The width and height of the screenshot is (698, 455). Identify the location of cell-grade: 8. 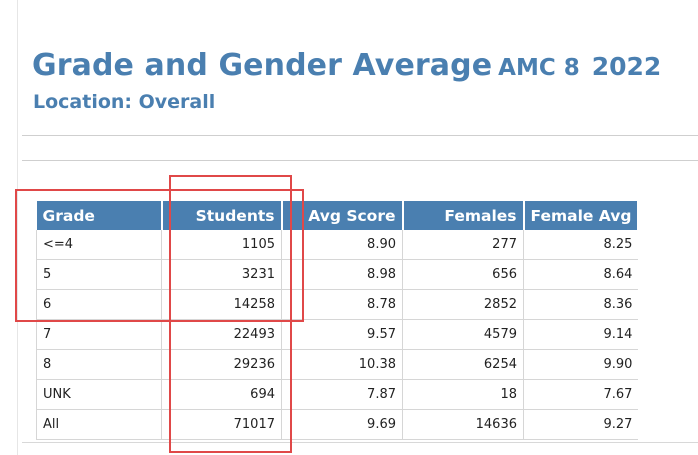
(99, 364).